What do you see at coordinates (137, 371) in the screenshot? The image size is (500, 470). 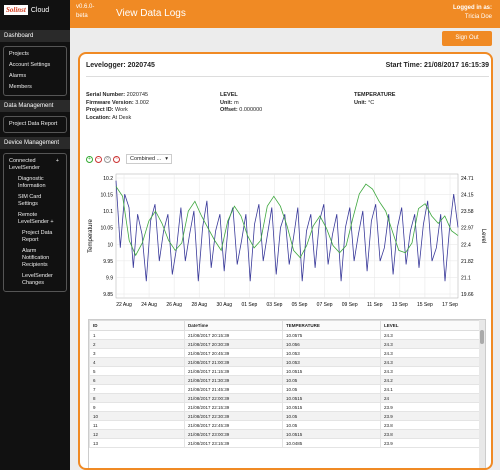 I see `table-cell: 5` at bounding box center [137, 371].